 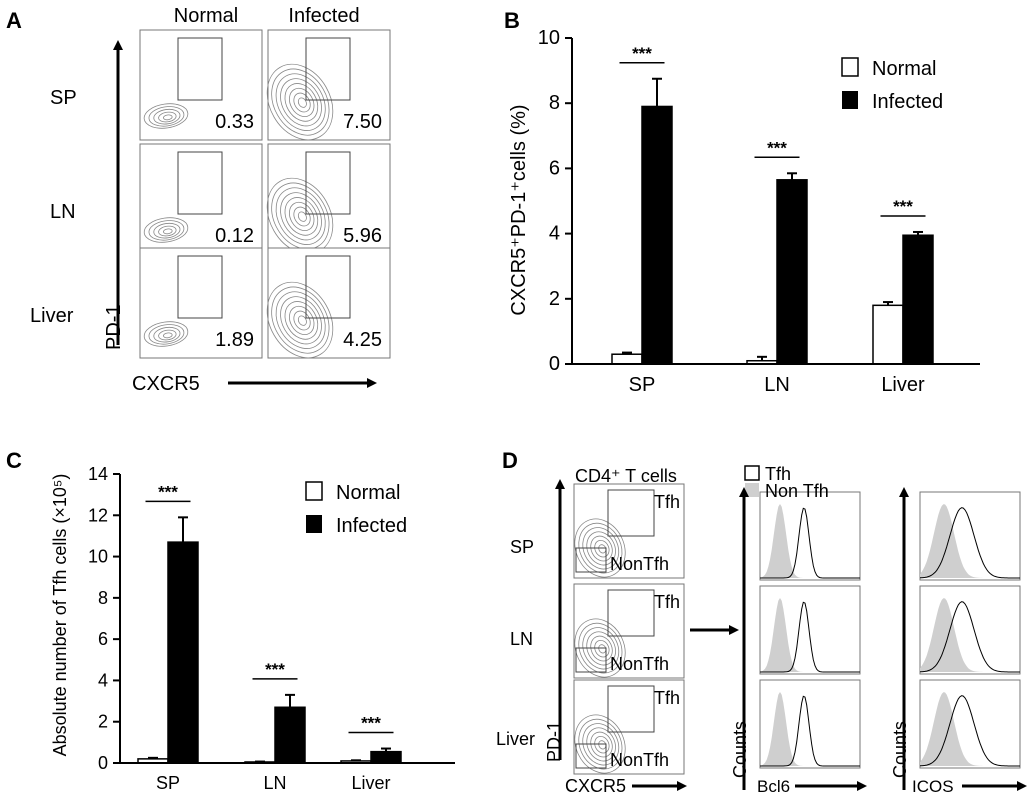 What do you see at coordinates (521, 639) in the screenshot?
I see `d-row-label-ln: LN` at bounding box center [521, 639].